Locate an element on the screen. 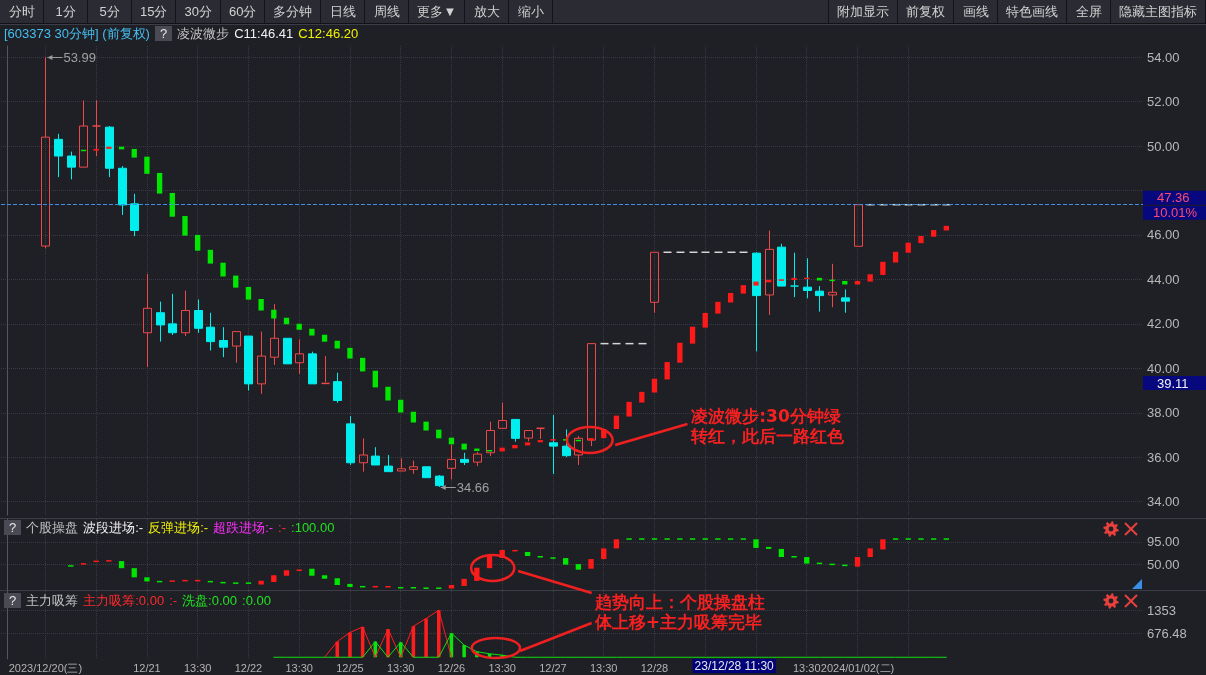 This screenshot has width=1206, height=675. x-tick-label: 12/25 is located at coordinates (350, 667).